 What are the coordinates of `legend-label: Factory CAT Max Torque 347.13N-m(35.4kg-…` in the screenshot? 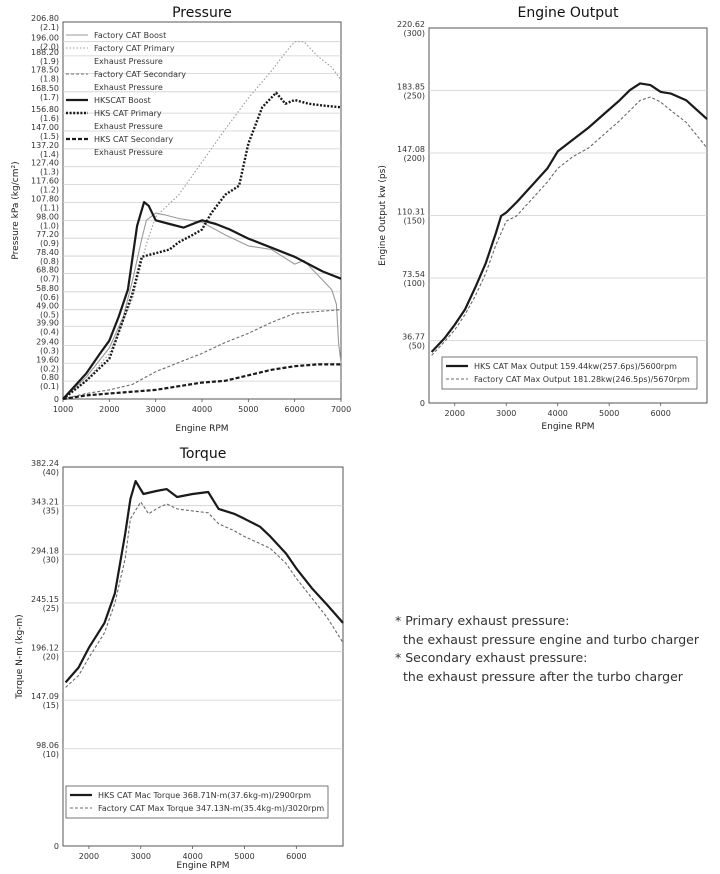 It's located at (211, 808).